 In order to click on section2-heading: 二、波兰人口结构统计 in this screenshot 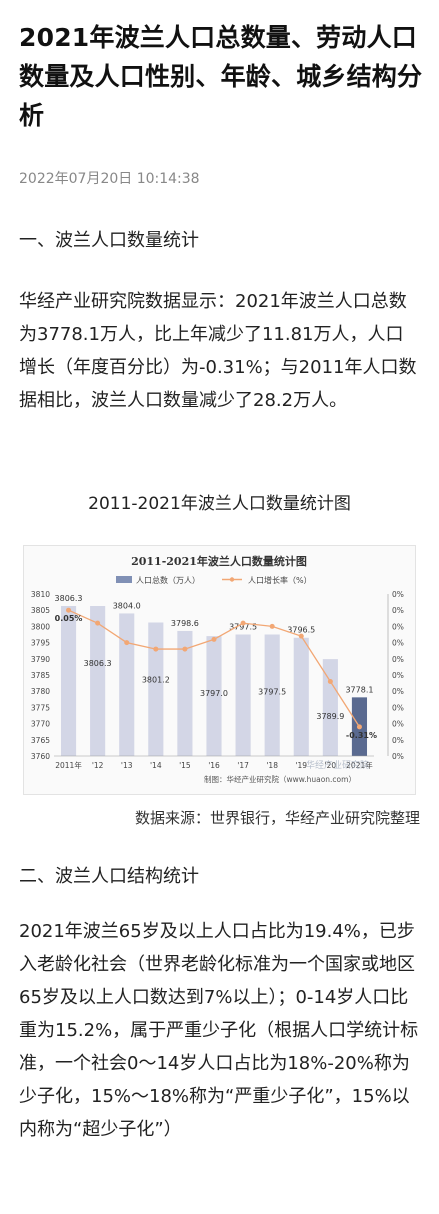, I will do `click(109, 876)`.